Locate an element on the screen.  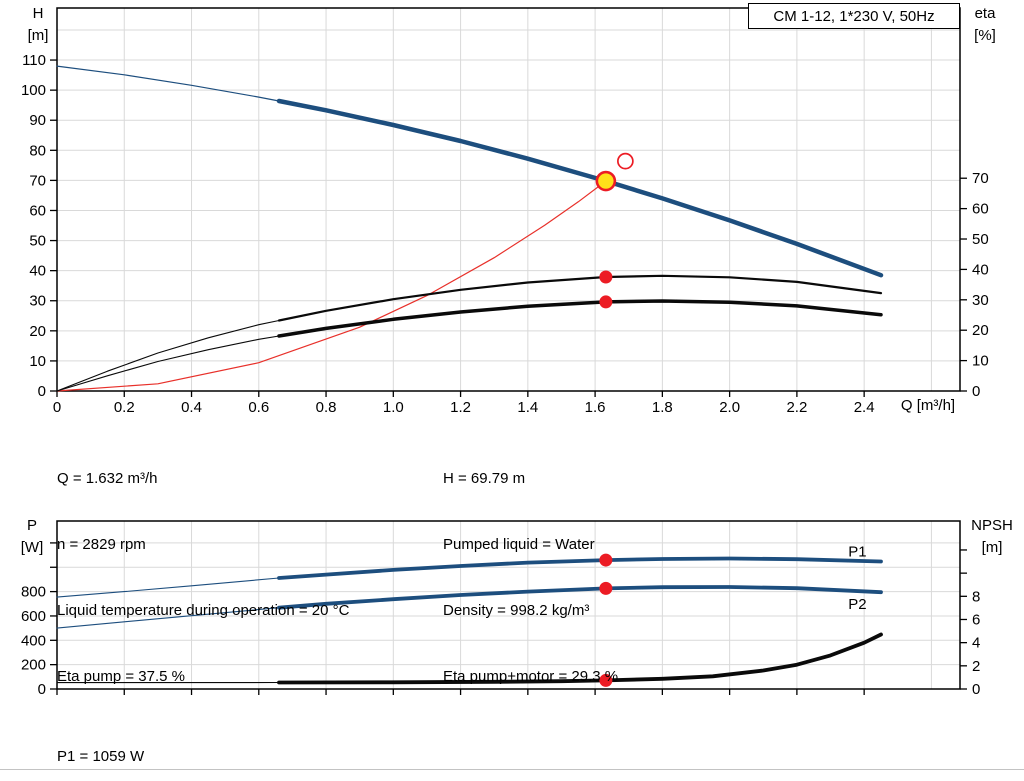
x-tick-label: 0.4 is located at coordinates (191, 407).